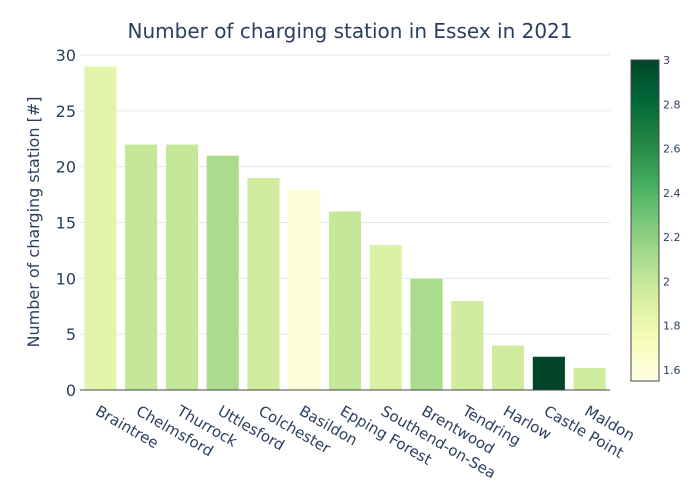 Image resolution: width=700 pixels, height=500 pixels. What do you see at coordinates (33, 222) in the screenshot?
I see `y-axis-label: Number of charging station [#]` at bounding box center [33, 222].